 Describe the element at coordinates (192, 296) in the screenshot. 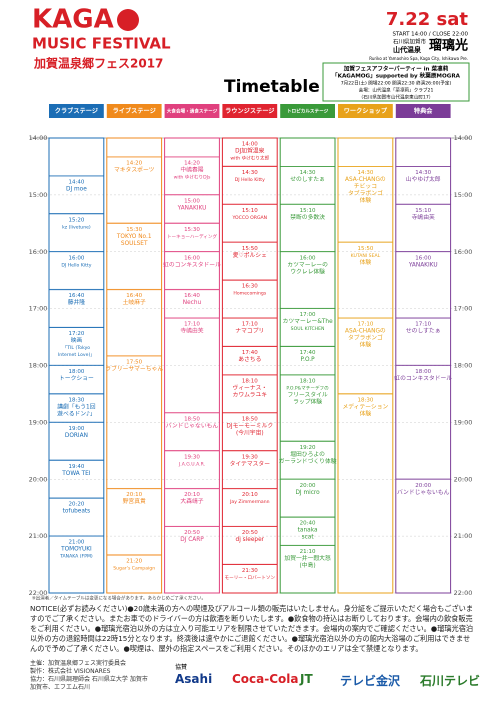

I see `event-time: 16:40` at that location.